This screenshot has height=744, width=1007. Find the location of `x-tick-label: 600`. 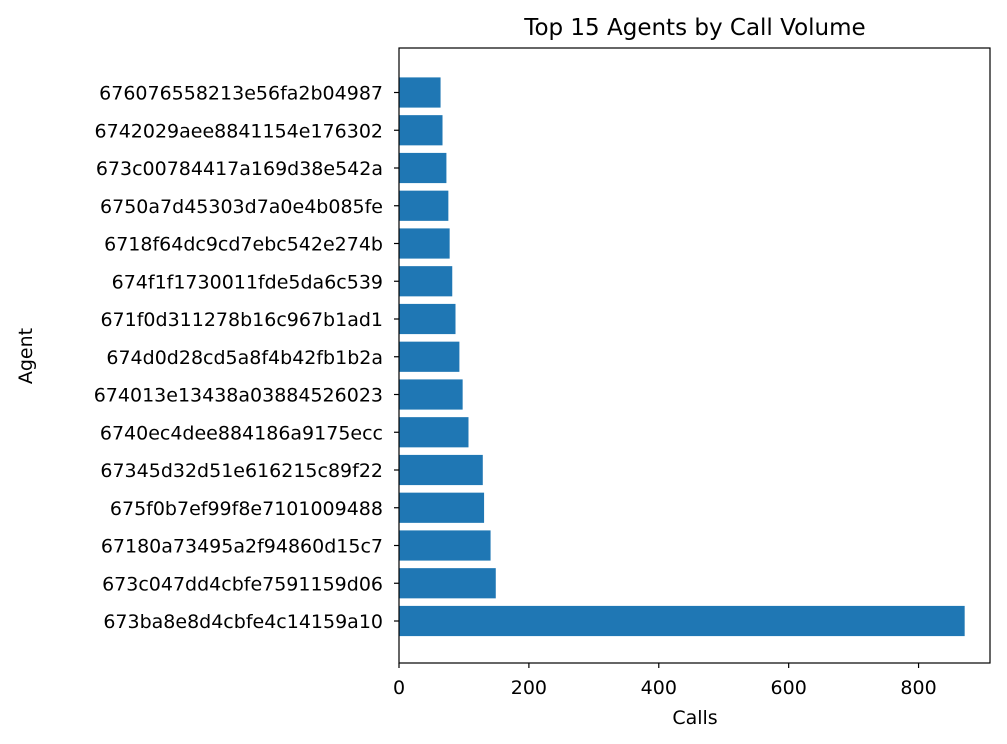

x-tick-label: 600 is located at coordinates (789, 688).